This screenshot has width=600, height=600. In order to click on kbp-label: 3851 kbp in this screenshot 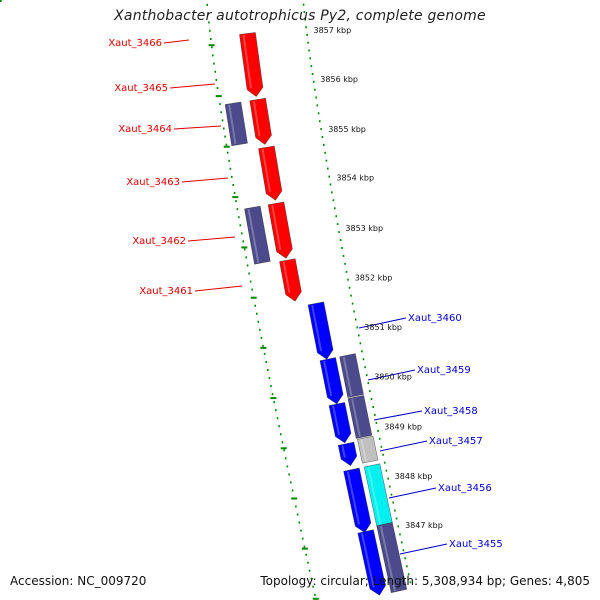, I will do `click(383, 327)`.